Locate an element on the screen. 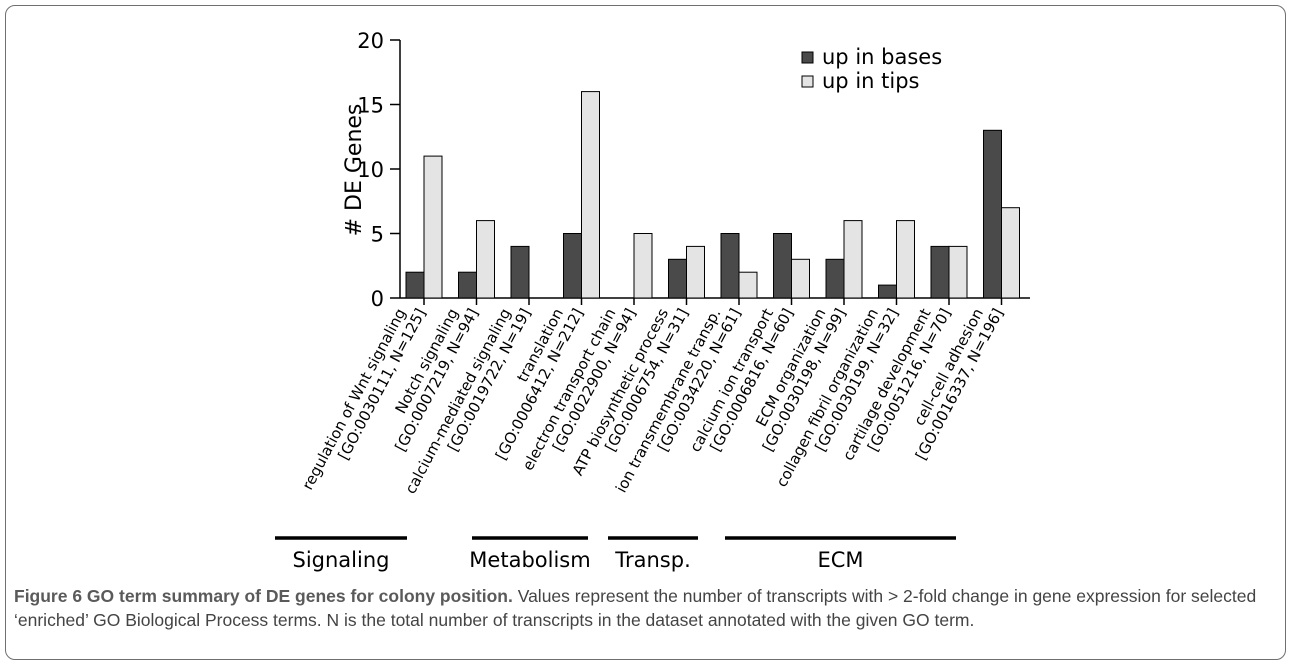  group-label: Metabolism is located at coordinates (529, 560).